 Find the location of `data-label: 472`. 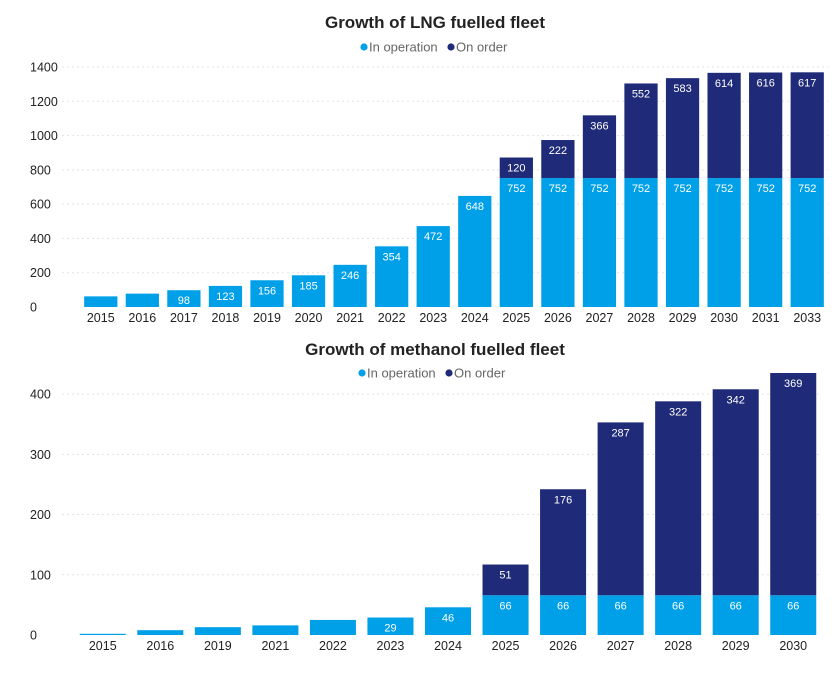

data-label: 472 is located at coordinates (433, 237).